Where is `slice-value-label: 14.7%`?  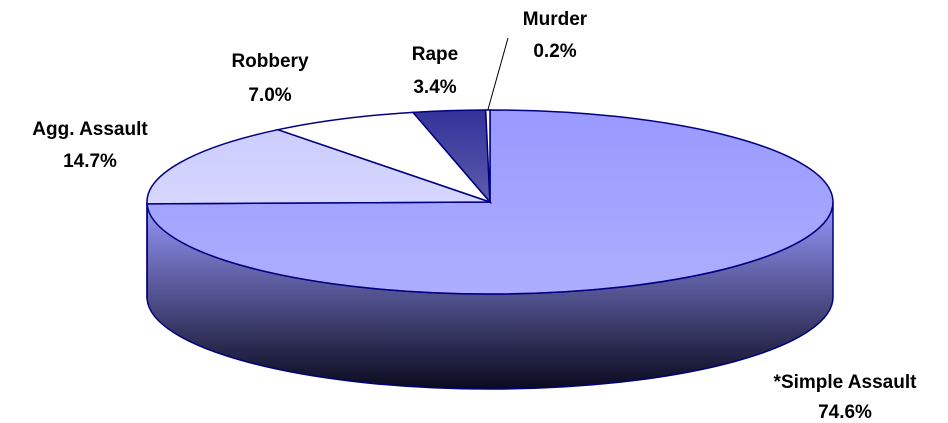
slice-value-label: 14.7% is located at coordinates (90, 161).